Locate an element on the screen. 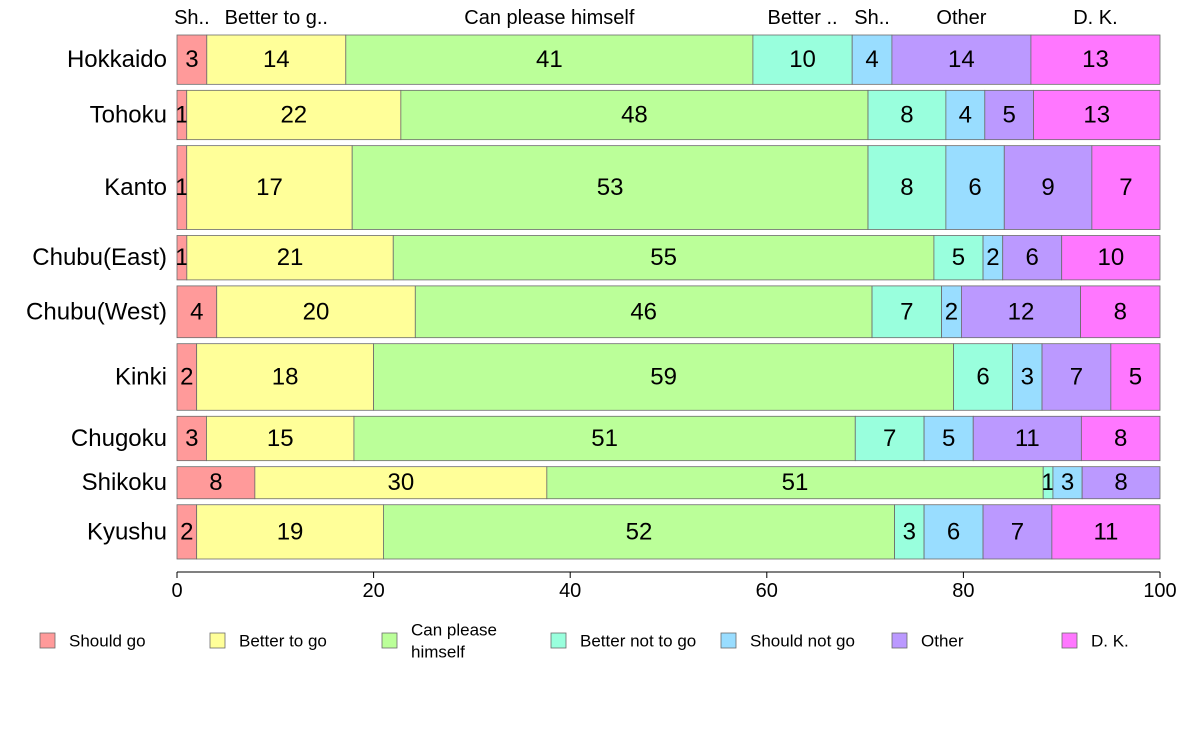 The height and width of the screenshot is (741, 1188). category-label: Kanto is located at coordinates (135, 187).